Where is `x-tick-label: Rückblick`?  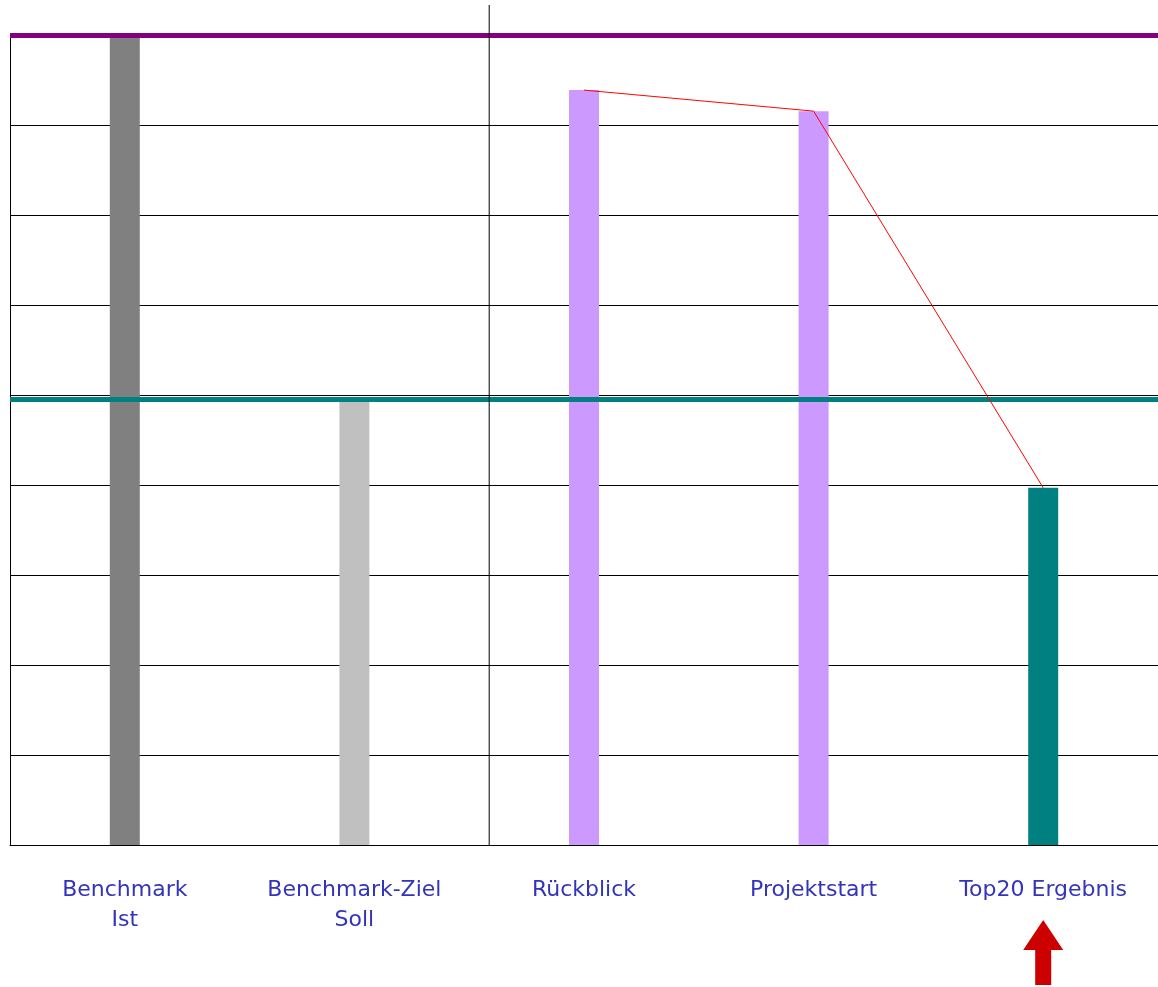 x-tick-label: Rückblick is located at coordinates (584, 888).